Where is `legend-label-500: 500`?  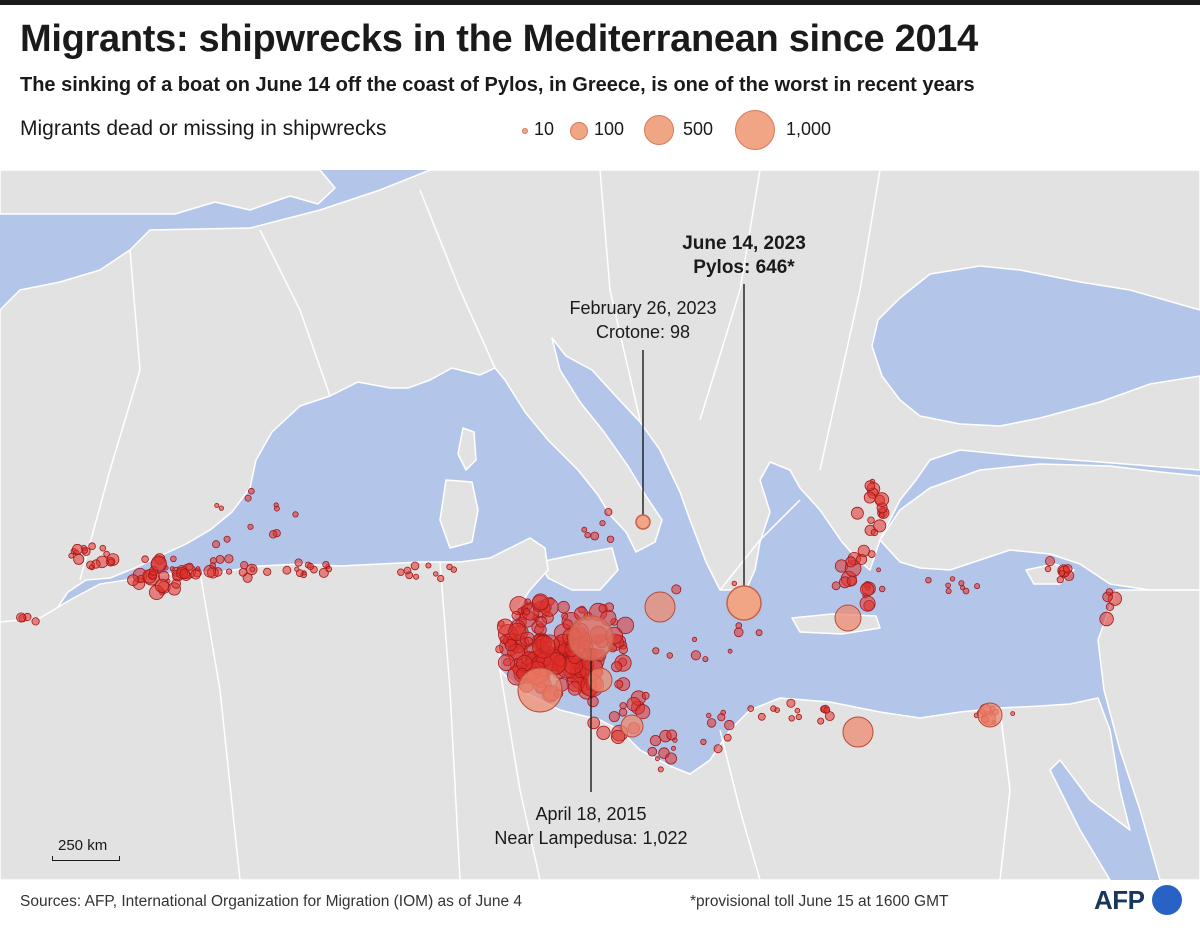 legend-label-500: 500 is located at coordinates (698, 129).